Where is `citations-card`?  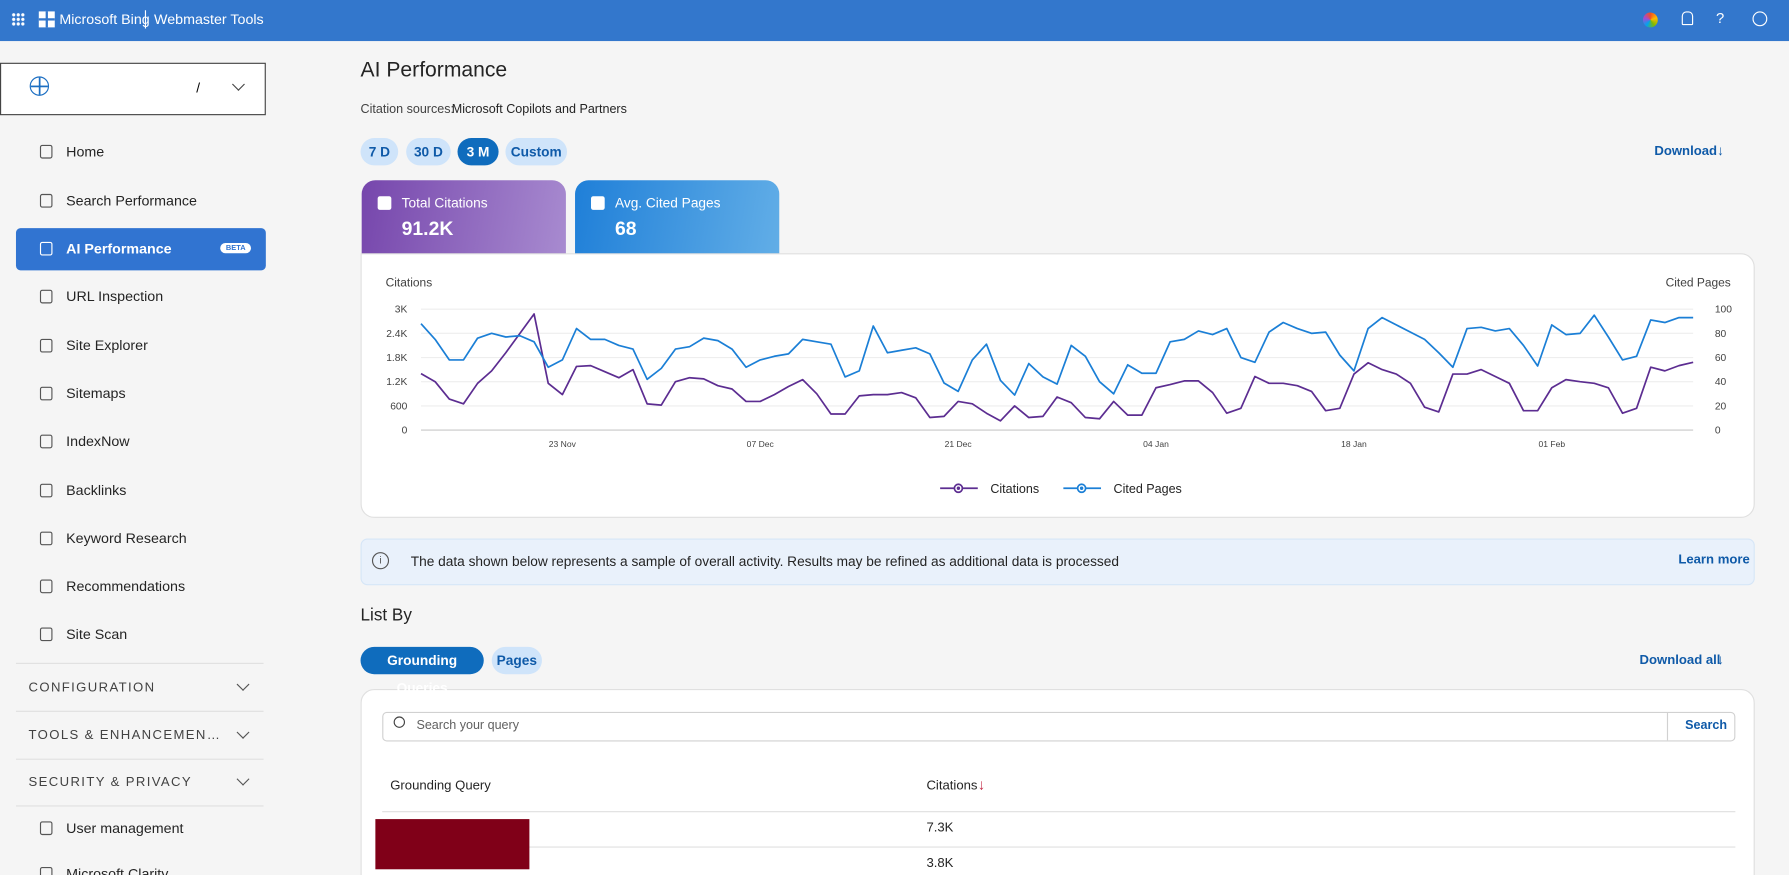 citations-card is located at coordinates (463, 220).